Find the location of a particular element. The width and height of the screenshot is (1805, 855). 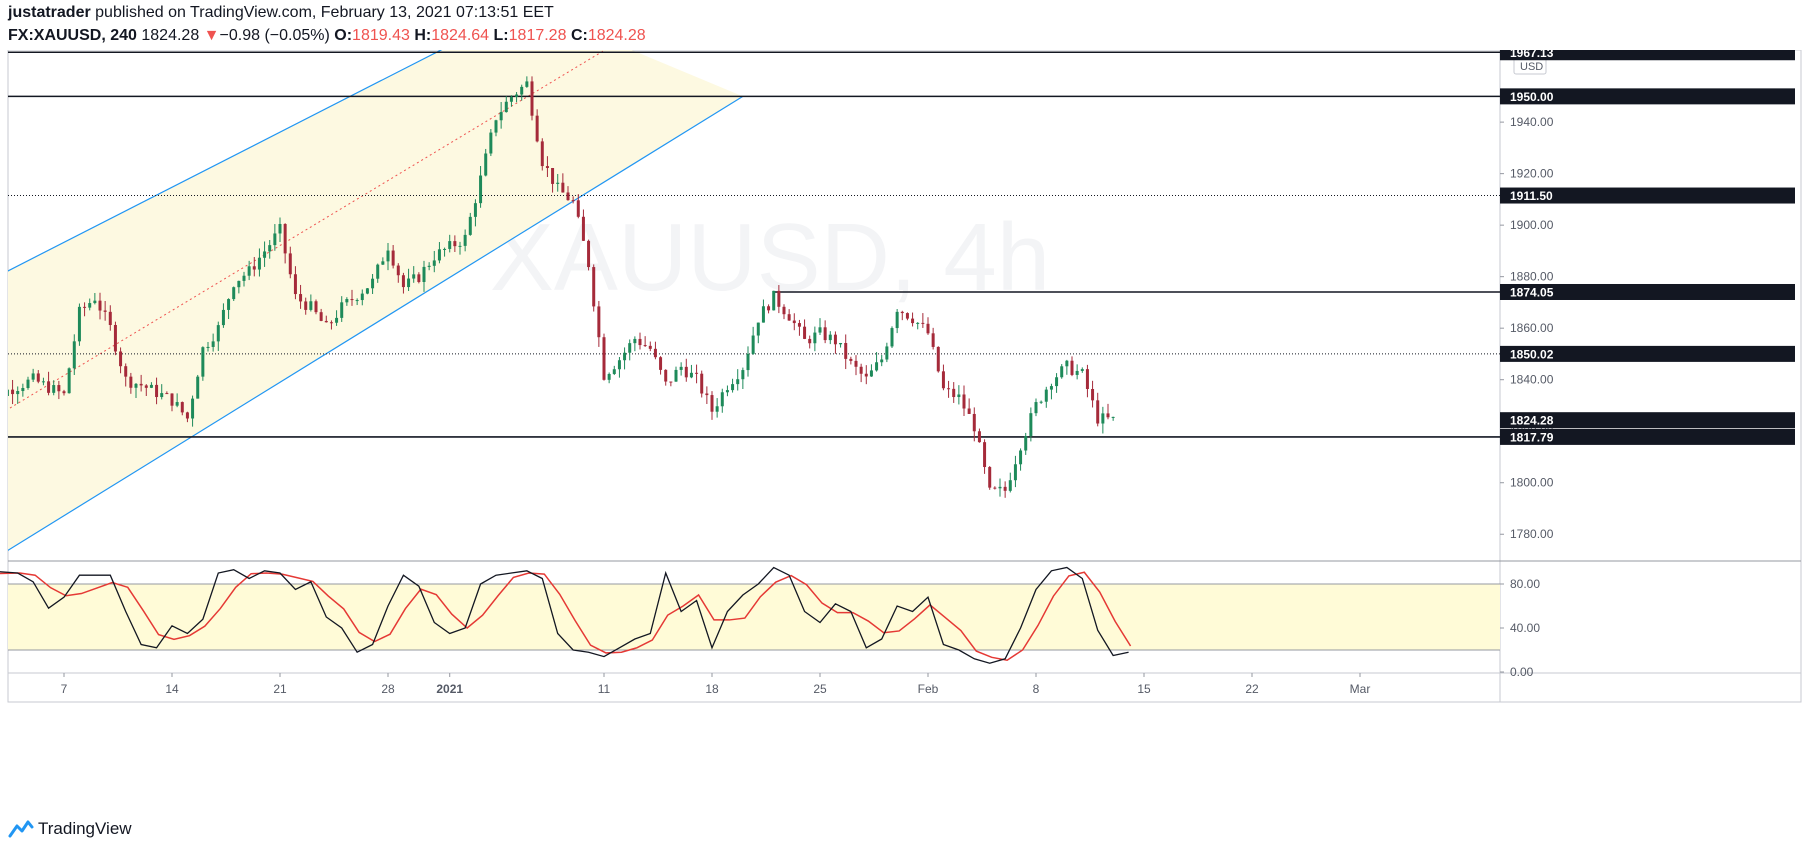

watermark-symbol: XAUUSD, 4h is located at coordinates (770, 257).